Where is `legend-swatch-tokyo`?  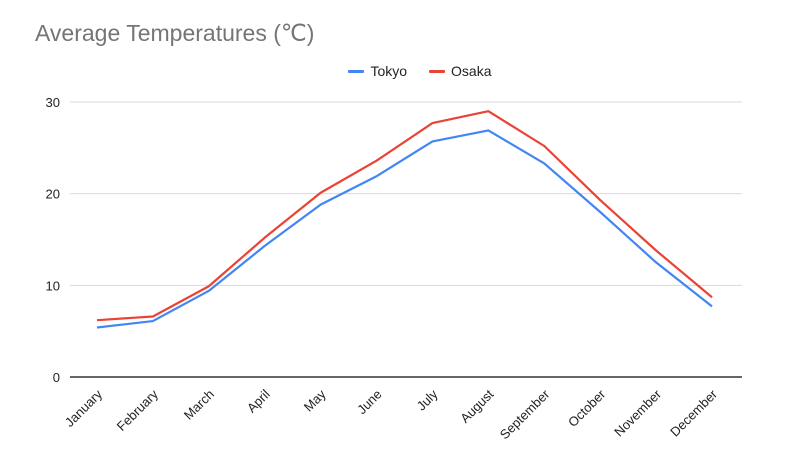 legend-swatch-tokyo is located at coordinates (356, 71).